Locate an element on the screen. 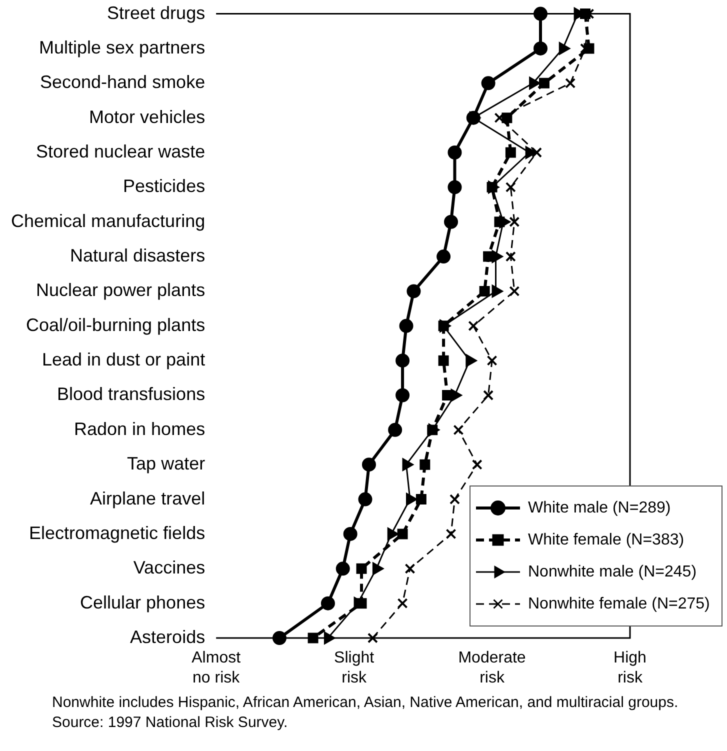 The width and height of the screenshot is (727, 751). y-tick-label: Chemical manufacturing is located at coordinates (108, 220).